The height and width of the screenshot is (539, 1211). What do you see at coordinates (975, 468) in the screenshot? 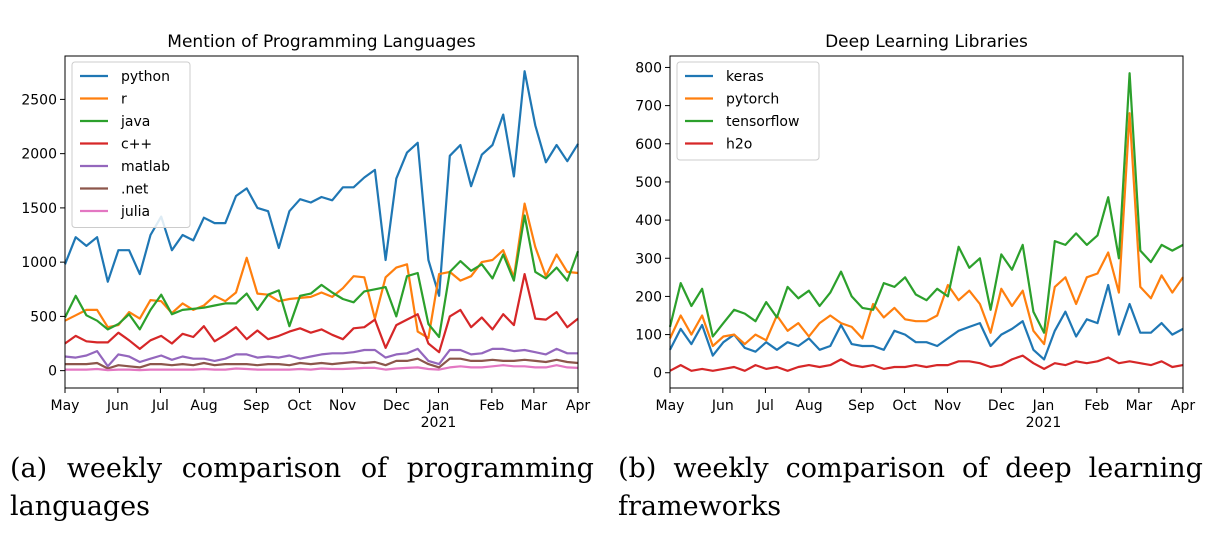
I see `caption-b-word: of` at bounding box center [975, 468].